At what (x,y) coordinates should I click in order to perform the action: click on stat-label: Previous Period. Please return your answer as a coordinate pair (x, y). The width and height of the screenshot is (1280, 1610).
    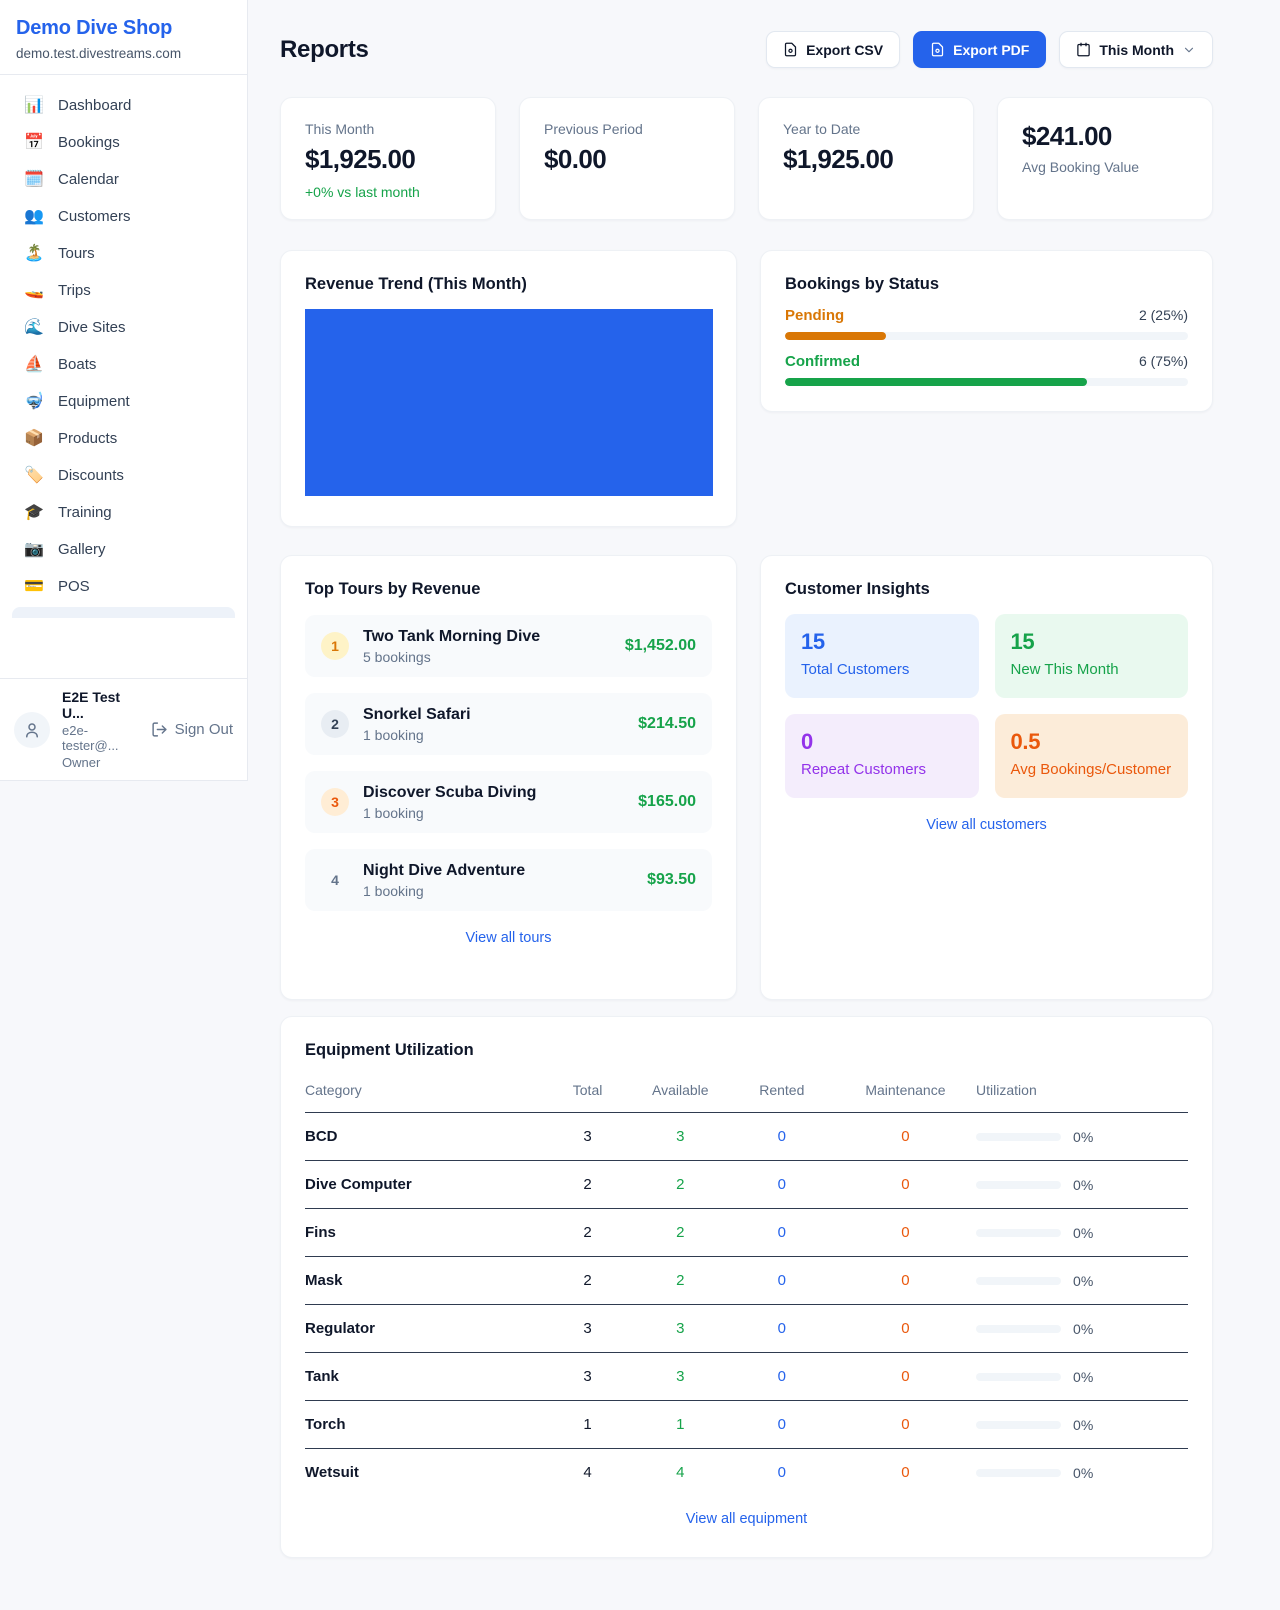
    Looking at the image, I should click on (593, 129).